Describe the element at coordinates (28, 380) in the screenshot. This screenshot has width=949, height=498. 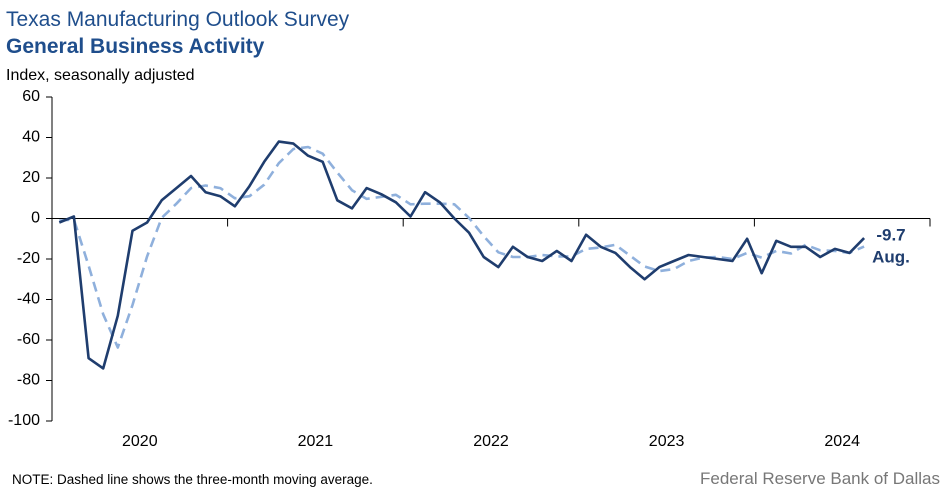
I see `y-tick-label: -80` at that location.